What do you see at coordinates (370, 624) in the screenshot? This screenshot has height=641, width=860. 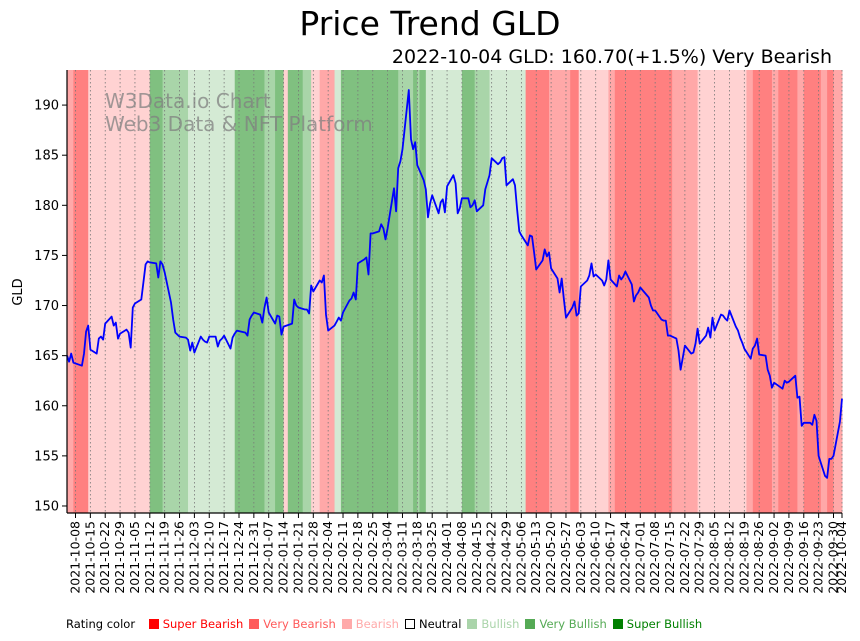 I see `legend-item: Bearish` at bounding box center [370, 624].